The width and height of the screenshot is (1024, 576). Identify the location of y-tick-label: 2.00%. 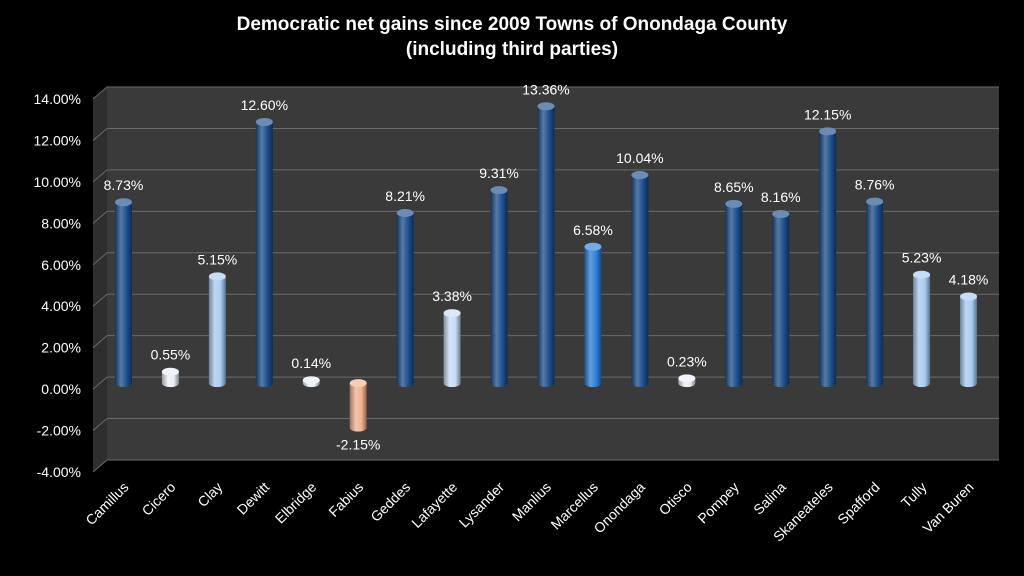
(61, 348).